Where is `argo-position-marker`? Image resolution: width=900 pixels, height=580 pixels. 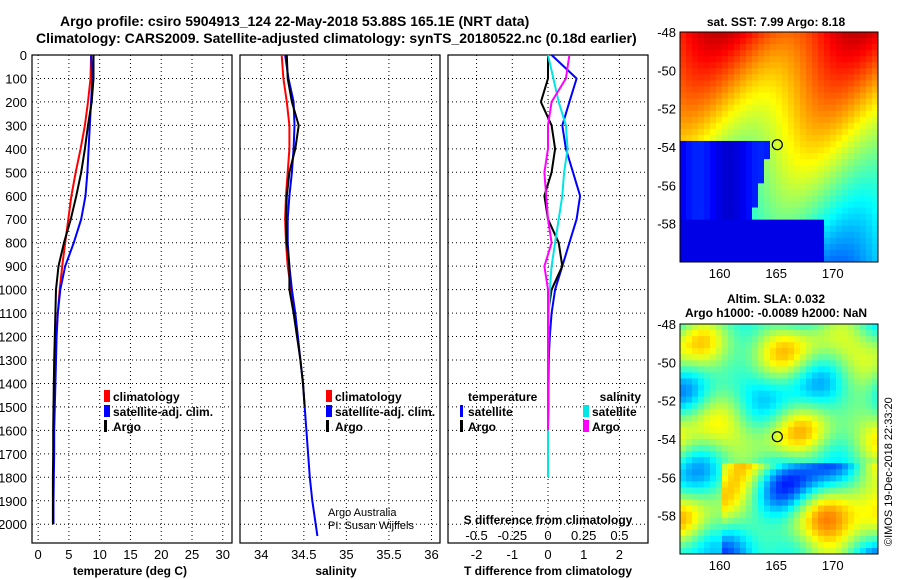 argo-position-marker is located at coordinates (777, 437).